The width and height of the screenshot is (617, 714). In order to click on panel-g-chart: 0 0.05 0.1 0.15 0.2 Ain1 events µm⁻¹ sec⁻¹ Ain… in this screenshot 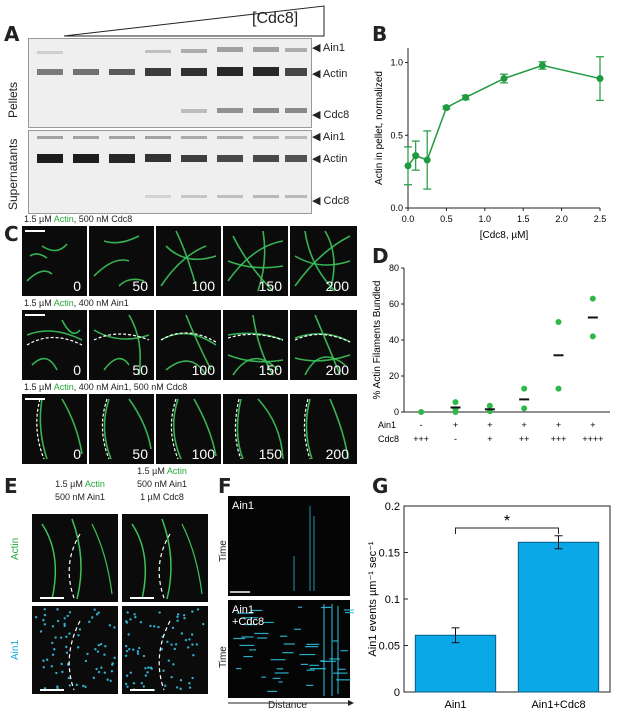, I will do `click(489, 606)`.